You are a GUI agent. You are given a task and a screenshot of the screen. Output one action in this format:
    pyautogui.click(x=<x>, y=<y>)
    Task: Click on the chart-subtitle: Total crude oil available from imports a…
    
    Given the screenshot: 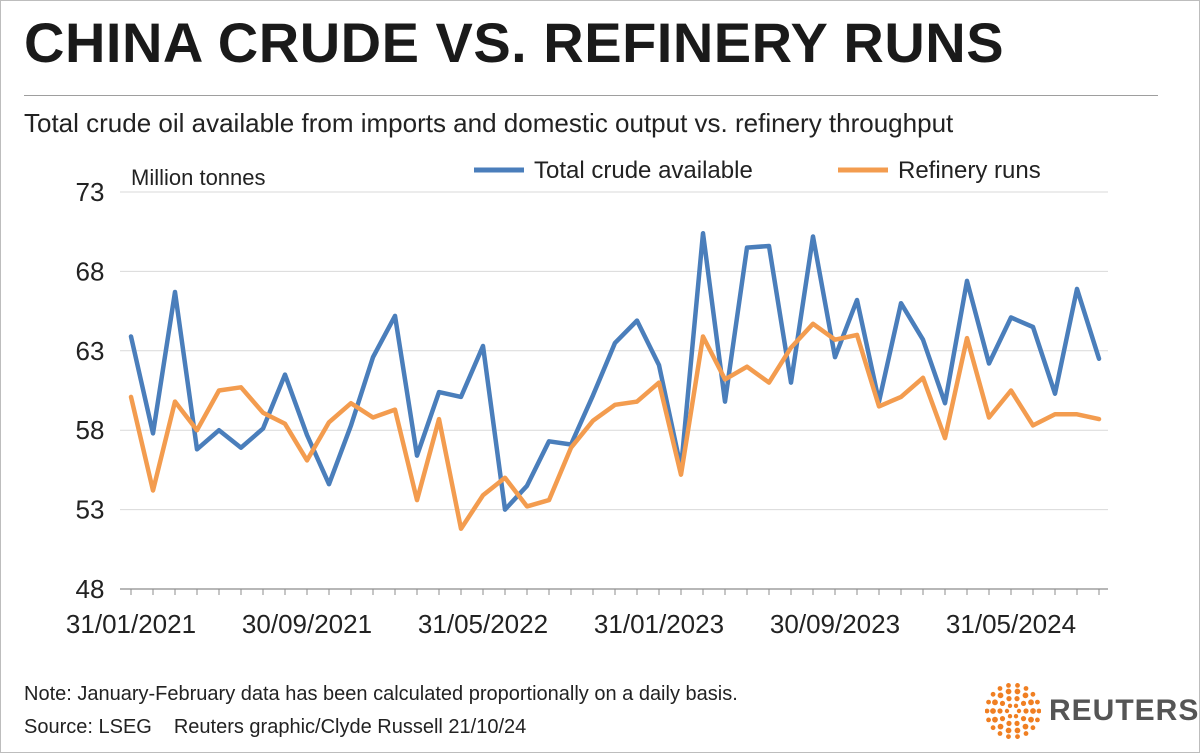 What is the action you would take?
    pyautogui.click(x=489, y=123)
    